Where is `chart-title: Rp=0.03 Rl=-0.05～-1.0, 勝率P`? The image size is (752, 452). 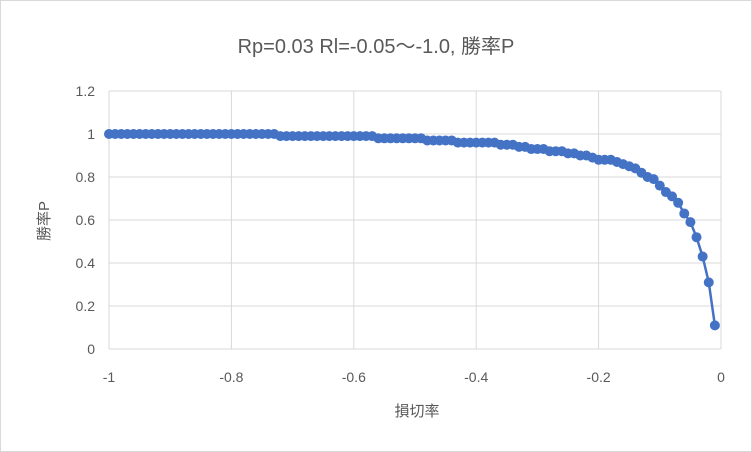
chart-title: Rp=0.03 Rl=-0.05～-1.0, 勝率P is located at coordinates (376, 46).